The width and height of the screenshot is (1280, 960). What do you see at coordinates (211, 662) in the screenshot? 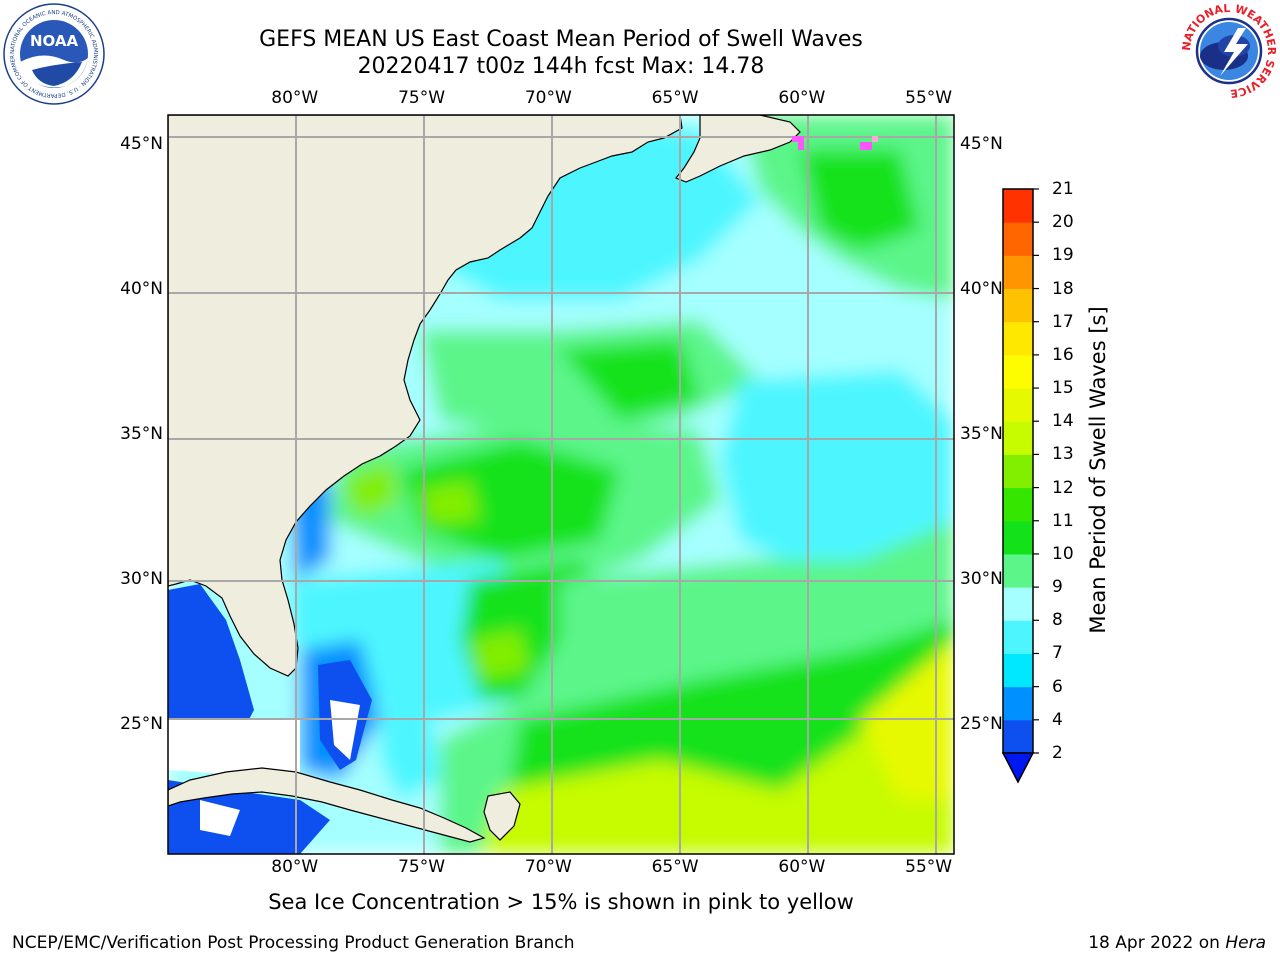
I see `gulf-low-period` at bounding box center [211, 662].